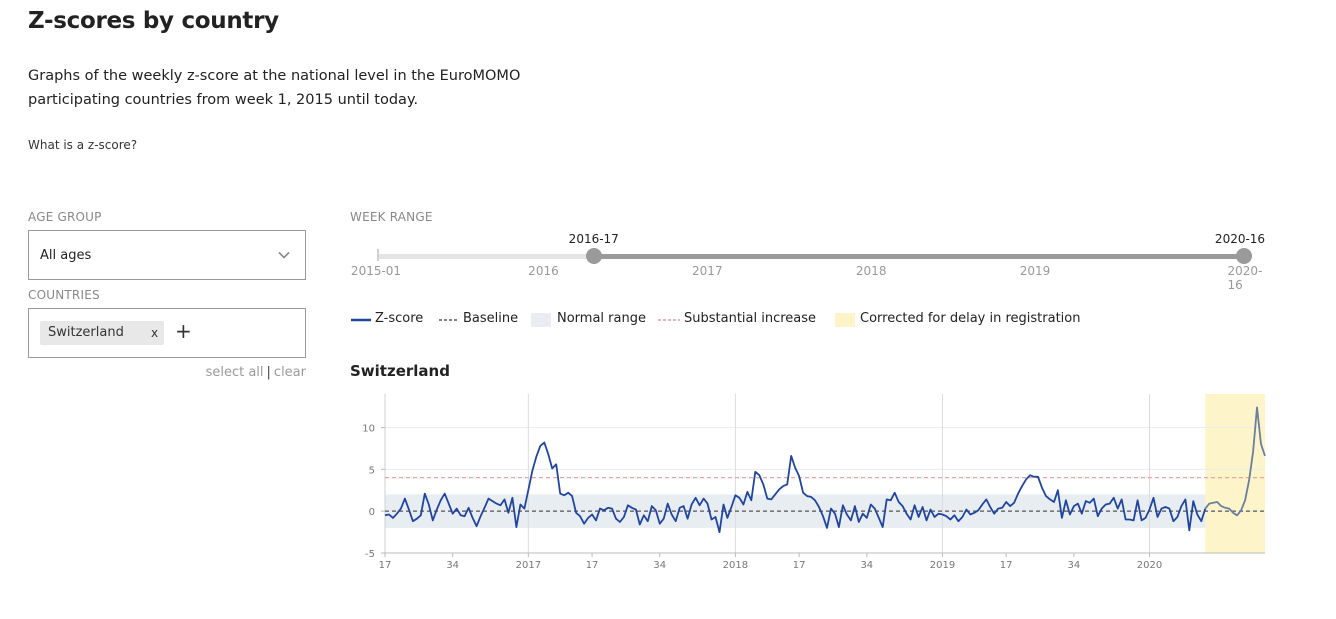 Image resolution: width=1336 pixels, height=619 pixels. Describe the element at coordinates (918, 256) in the screenshot. I see `slider-selected-range` at that location.